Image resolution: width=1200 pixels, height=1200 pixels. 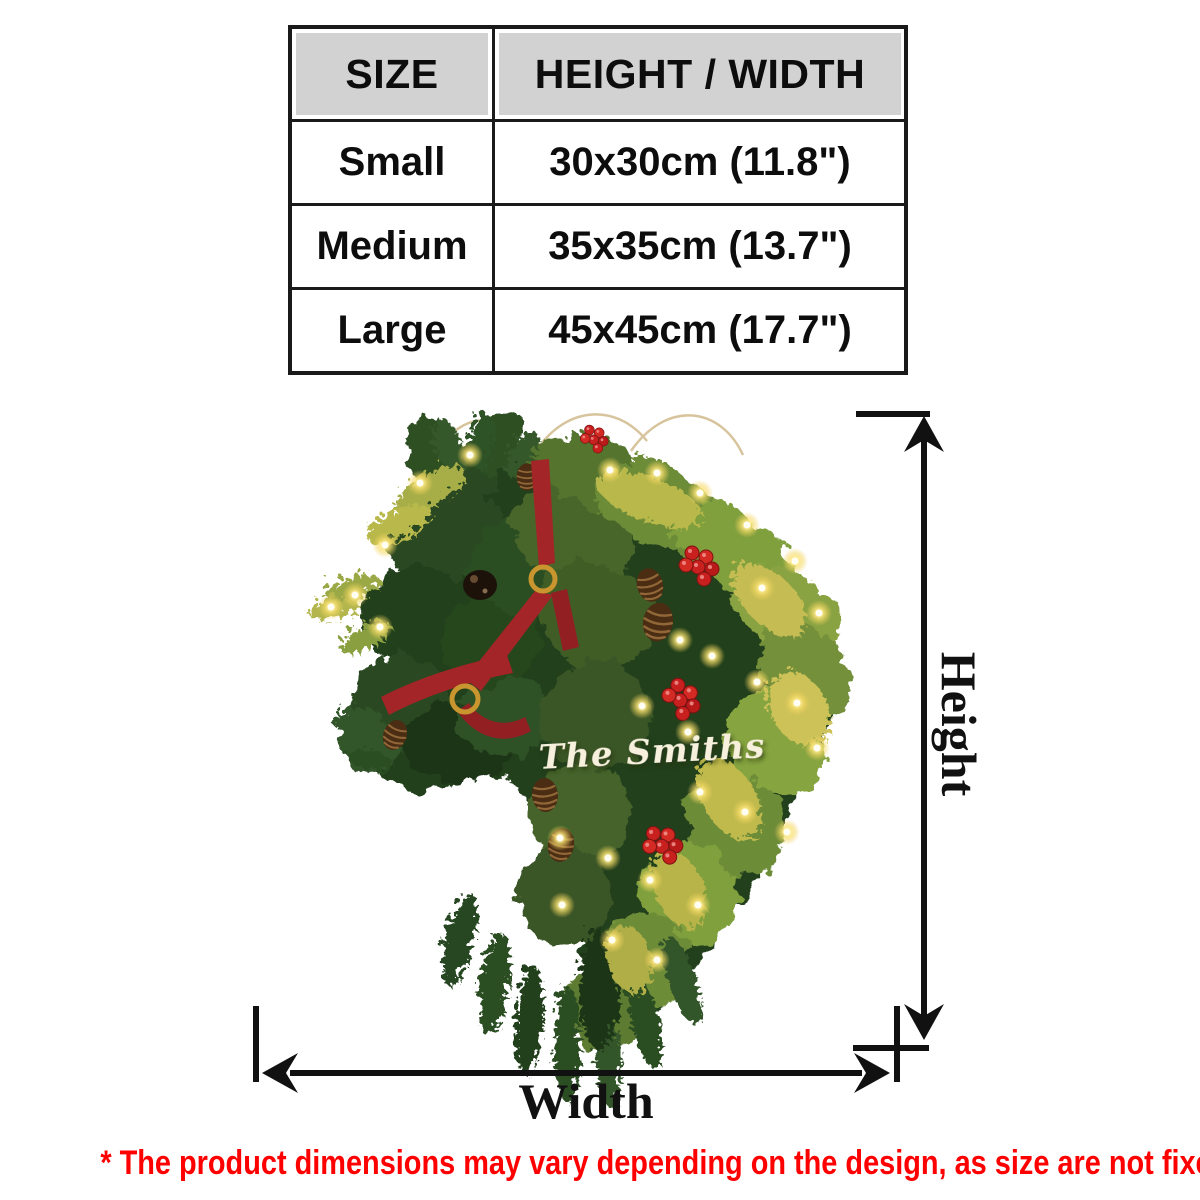 What do you see at coordinates (586, 1101) in the screenshot?
I see `width-label: Width` at bounding box center [586, 1101].